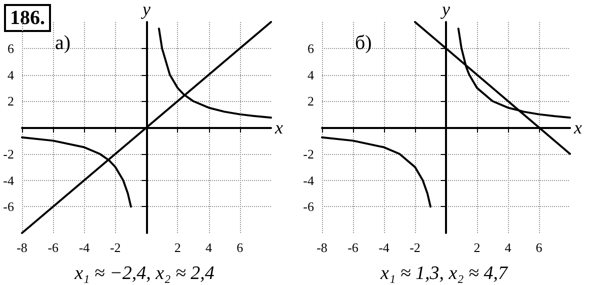 The height and width of the screenshot is (285, 597). Describe the element at coordinates (27, 18) in the screenshot. I see `annotation: 186.` at that location.